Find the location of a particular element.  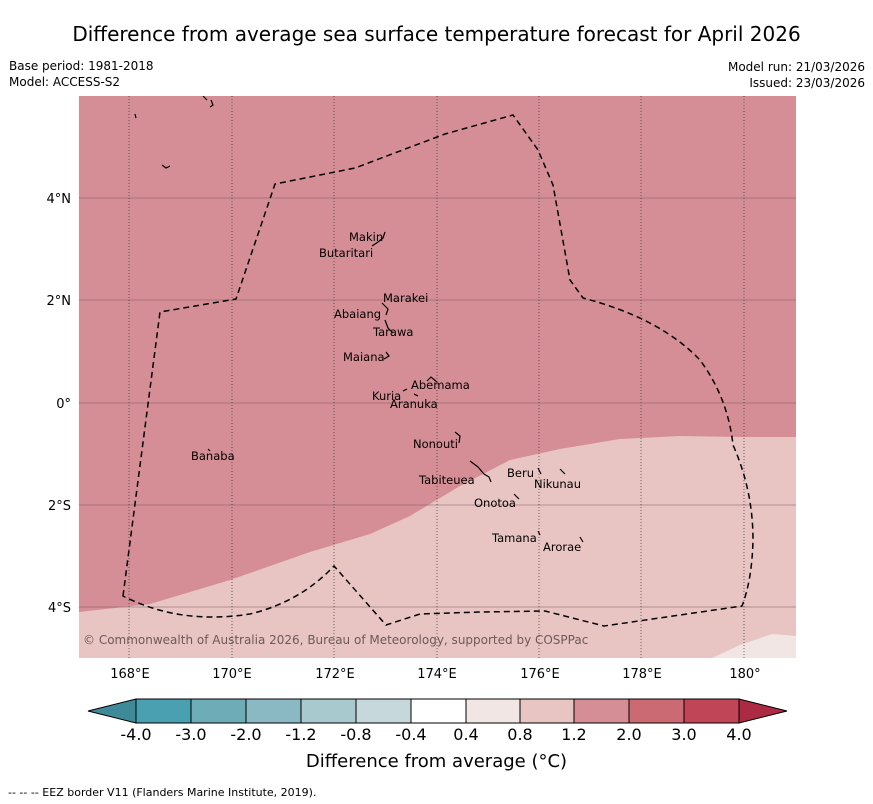

colorbar-label: -2.0 is located at coordinates (246, 734).